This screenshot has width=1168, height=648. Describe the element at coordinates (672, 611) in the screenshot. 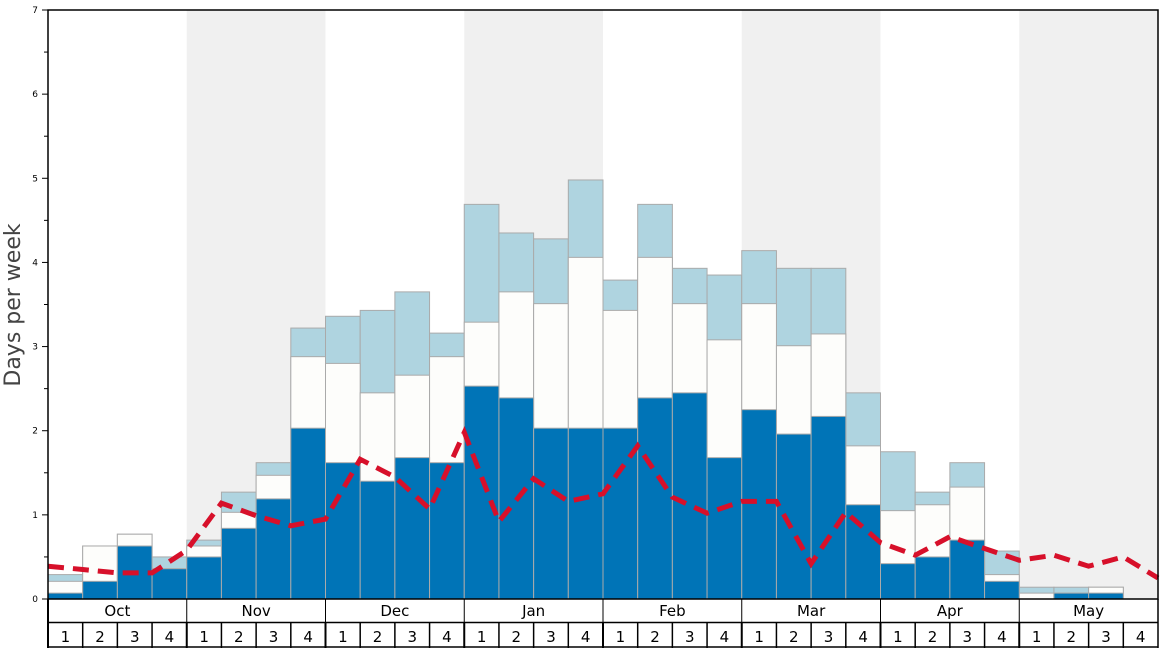

I see `month-label: Feb` at that location.